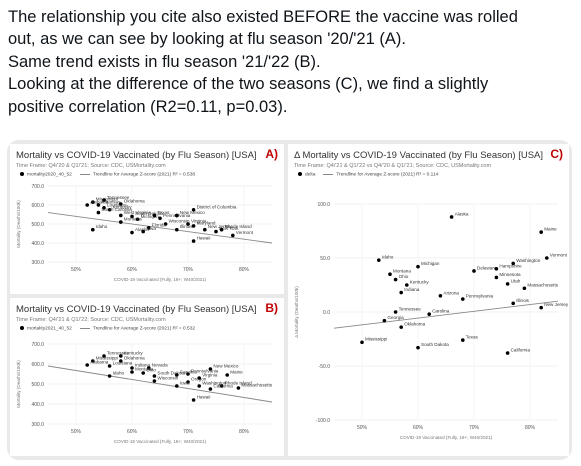 Image resolution: width=581 pixels, height=466 pixels. I want to click on y-tick-label: 0.0, so click(326, 313).